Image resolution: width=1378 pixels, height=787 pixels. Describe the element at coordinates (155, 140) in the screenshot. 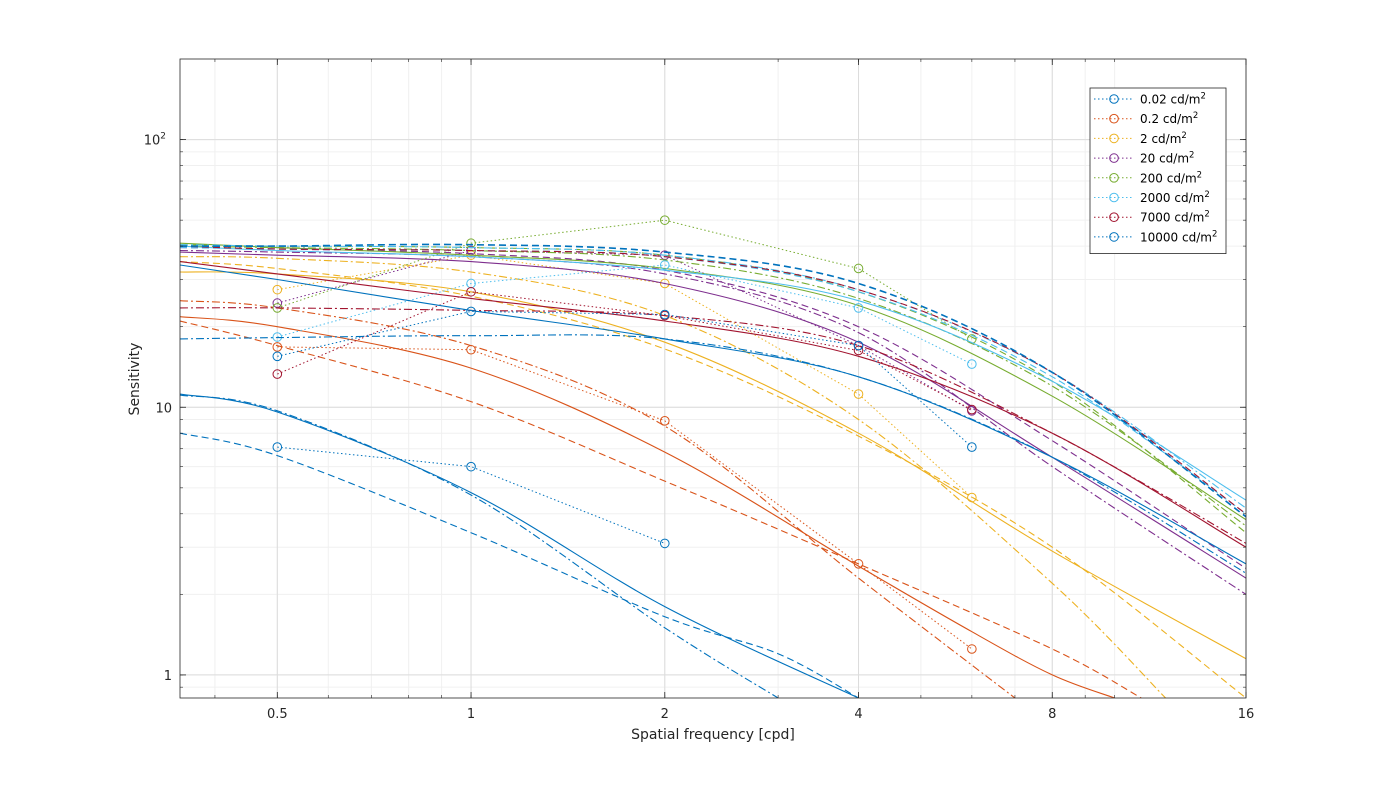

I see `y-tick-label: 102` at that location.